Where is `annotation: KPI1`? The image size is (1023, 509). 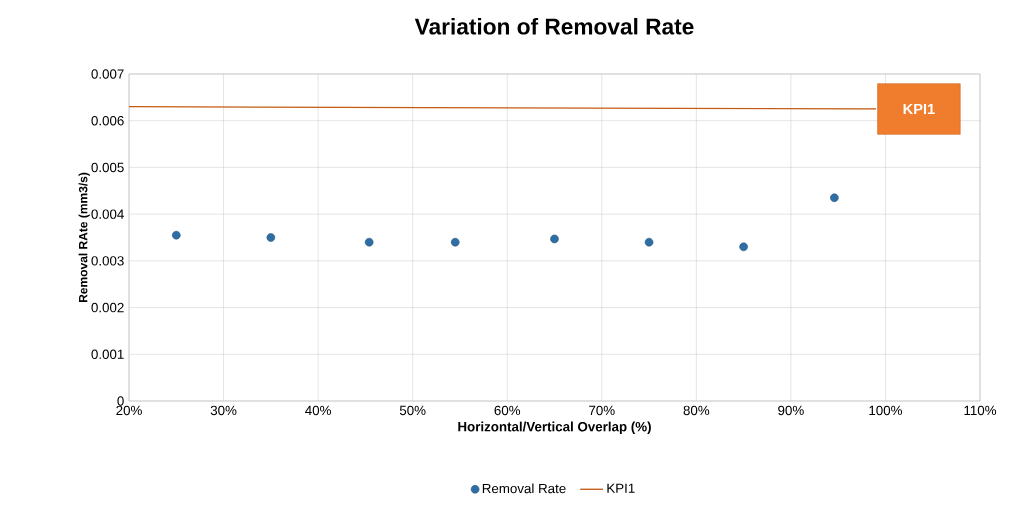 annotation: KPI1 is located at coordinates (919, 109).